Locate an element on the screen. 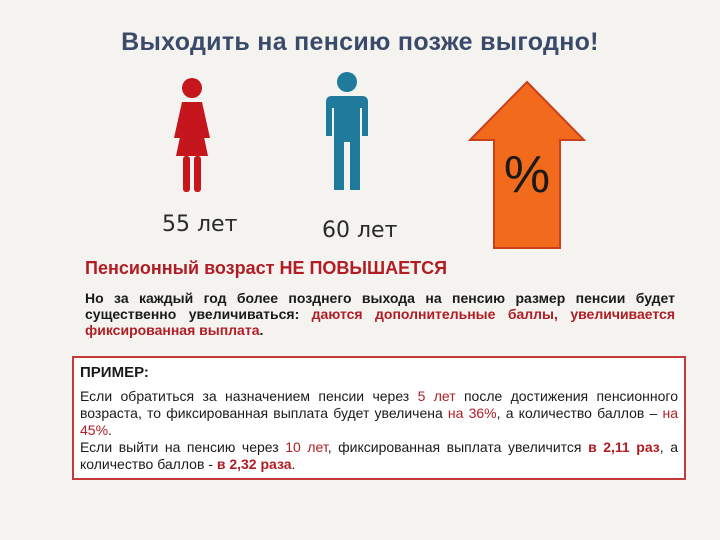  example-line1-f: на 45% is located at coordinates (379, 421).